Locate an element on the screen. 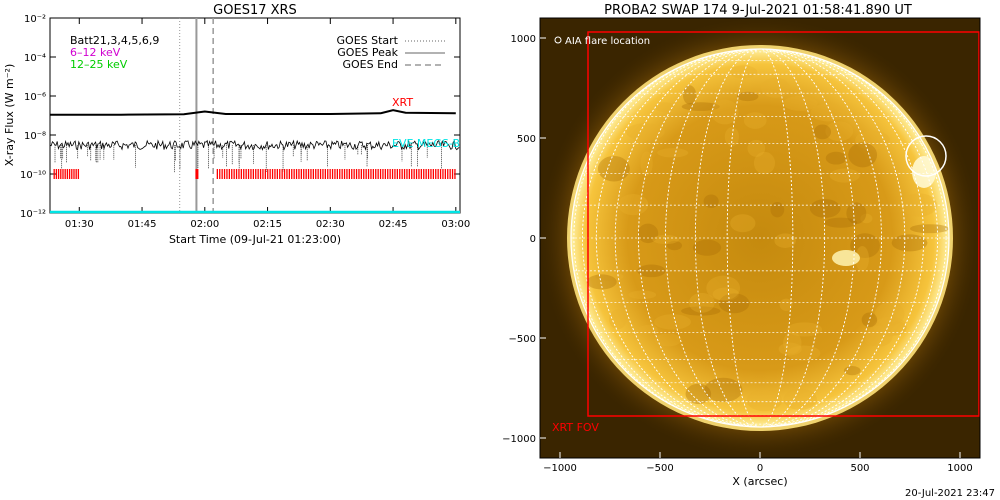  y-tick-label: 0 is located at coordinates (533, 239).